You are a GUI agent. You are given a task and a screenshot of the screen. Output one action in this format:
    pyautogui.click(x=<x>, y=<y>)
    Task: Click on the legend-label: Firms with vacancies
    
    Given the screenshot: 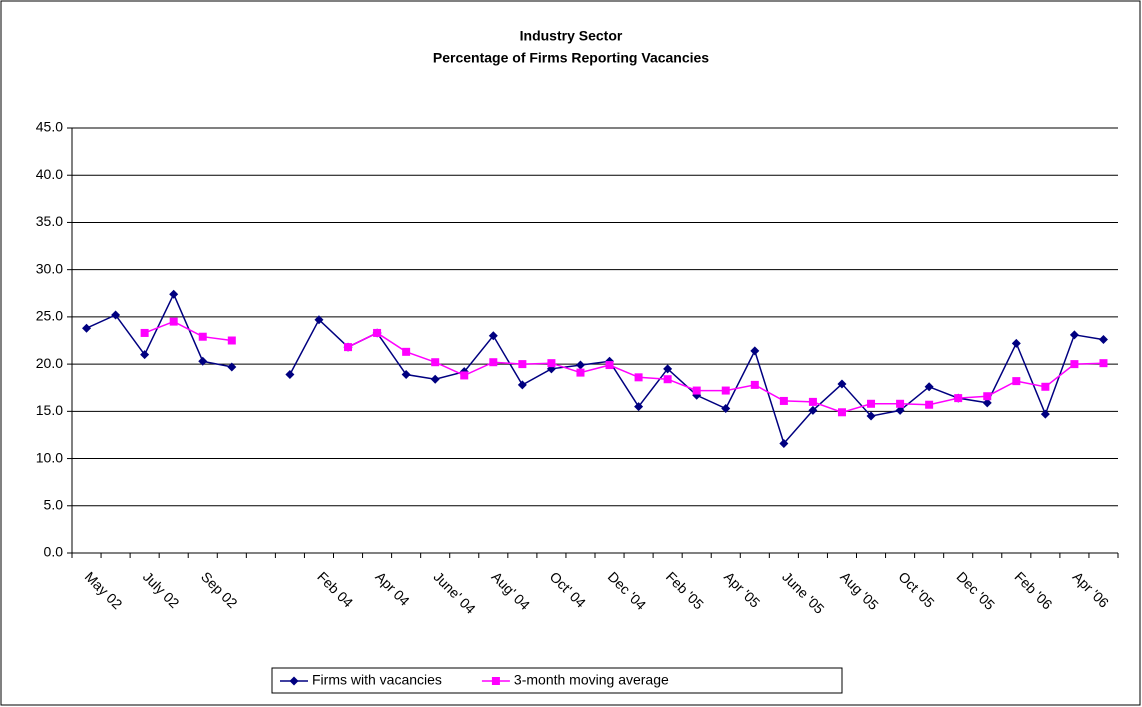 What is the action you would take?
    pyautogui.click(x=377, y=680)
    